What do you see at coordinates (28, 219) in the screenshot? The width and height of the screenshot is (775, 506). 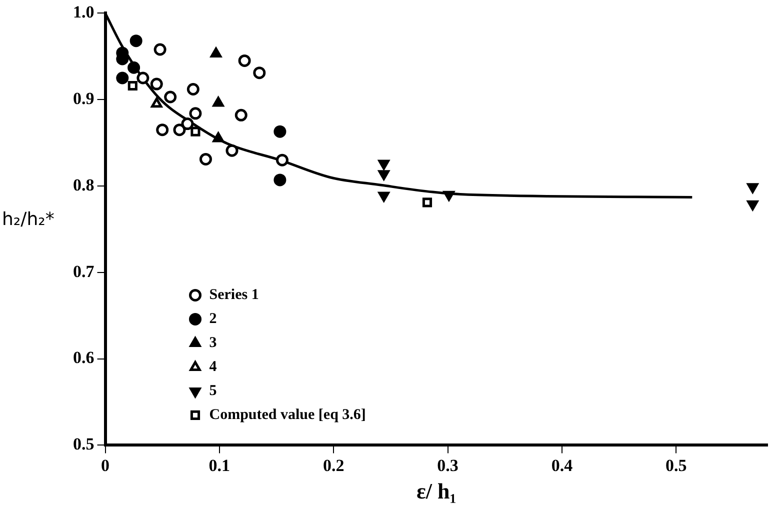 I see `y-axis-title: h₂/h₂*` at bounding box center [28, 219].